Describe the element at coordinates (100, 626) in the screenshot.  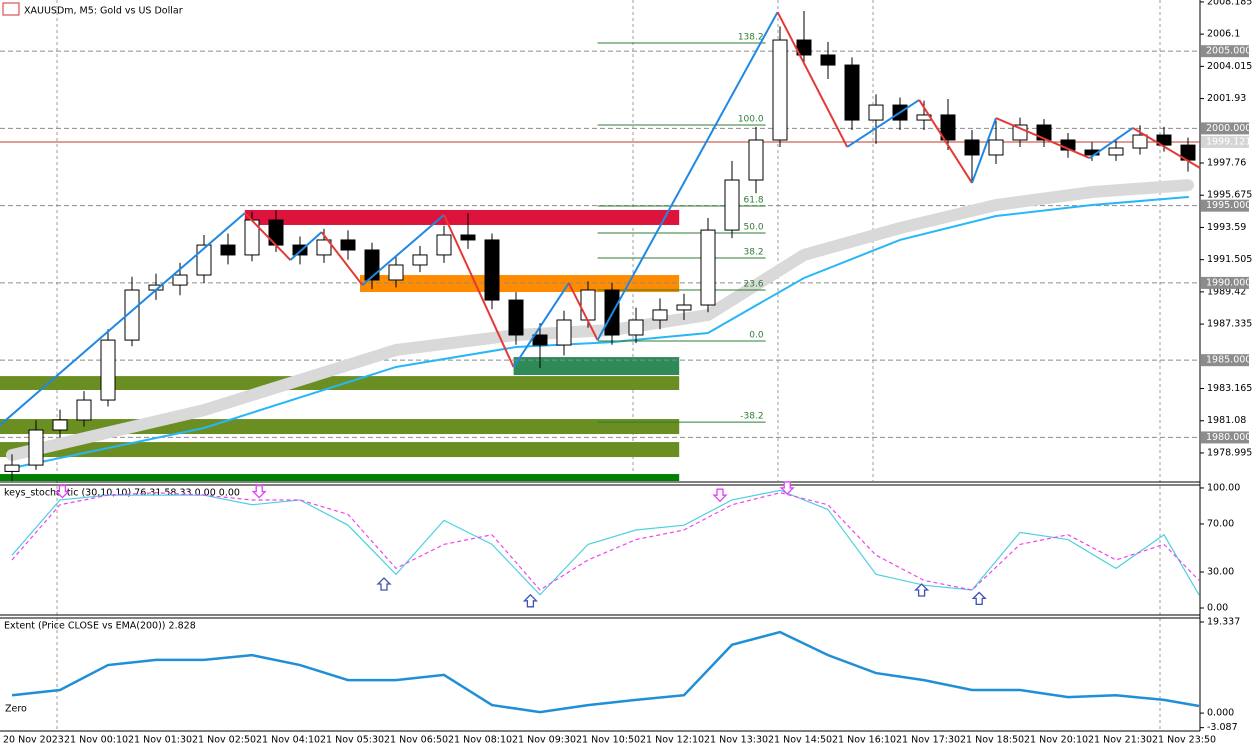
I see `indicator-title: Extent (Price CLOSE vs EMA(200)) 2.828` at that location.